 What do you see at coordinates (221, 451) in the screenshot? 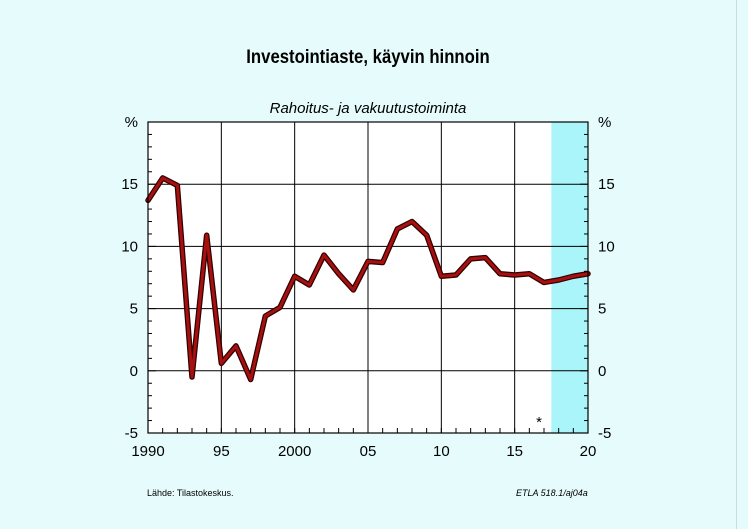
I see `x-tick-label: 95` at bounding box center [221, 451].